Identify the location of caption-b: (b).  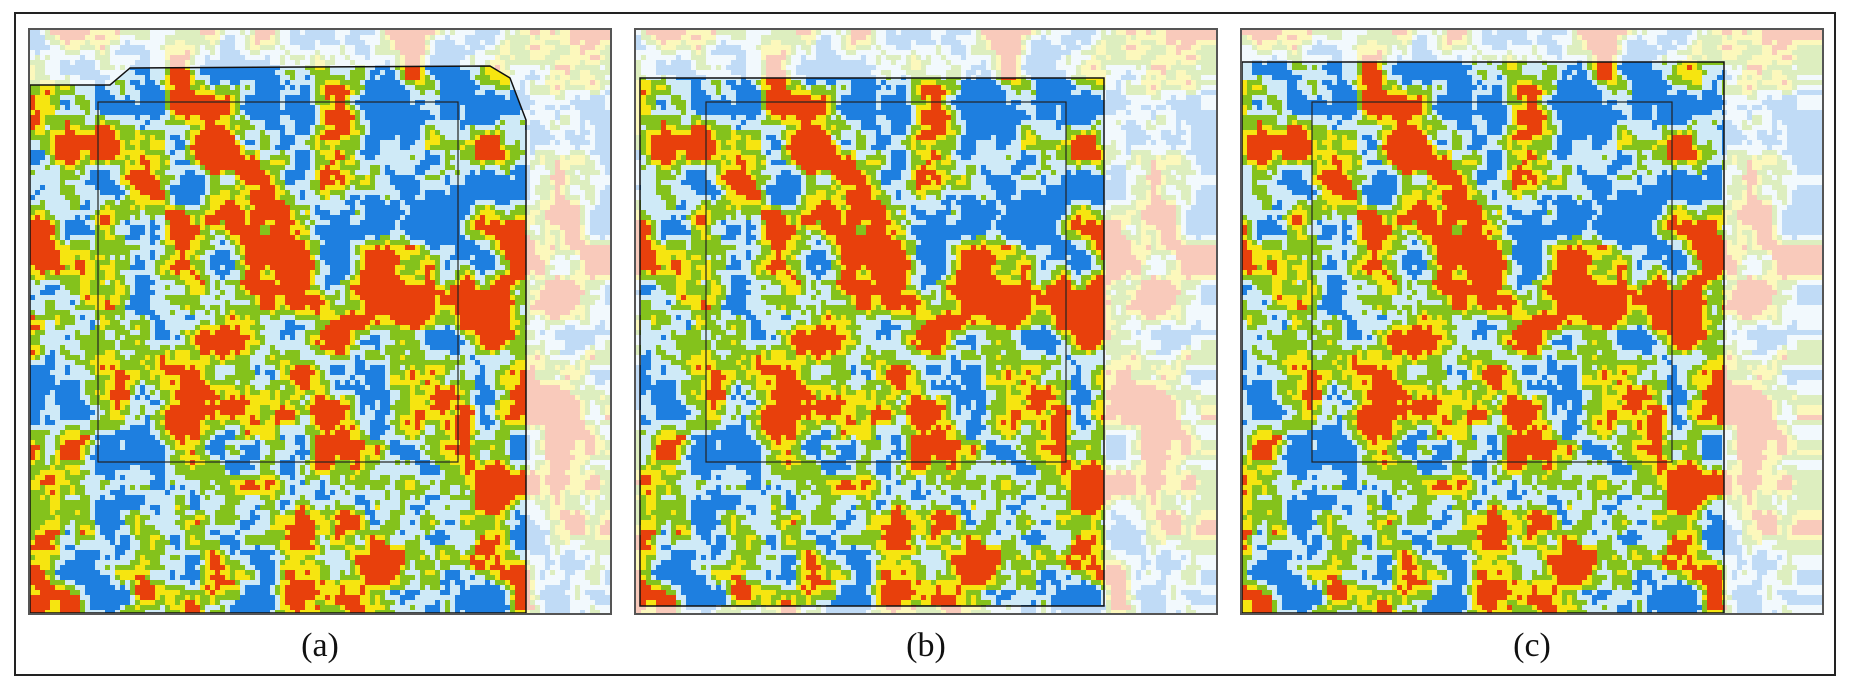
(926, 646).